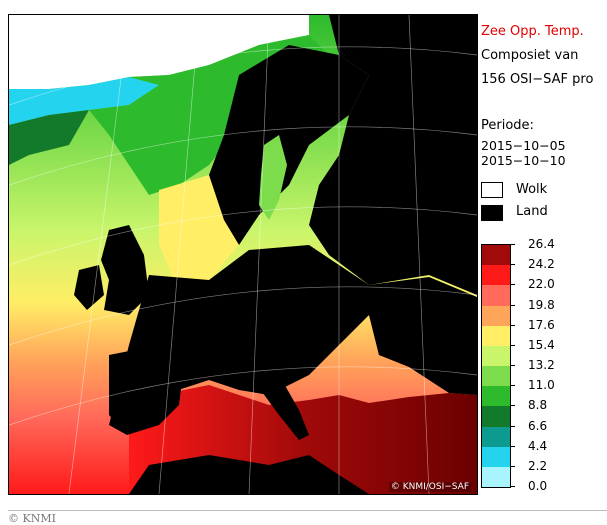  Describe the element at coordinates (541, 304) in the screenshot. I see `colorbar-tick-label: 19.8` at that location.